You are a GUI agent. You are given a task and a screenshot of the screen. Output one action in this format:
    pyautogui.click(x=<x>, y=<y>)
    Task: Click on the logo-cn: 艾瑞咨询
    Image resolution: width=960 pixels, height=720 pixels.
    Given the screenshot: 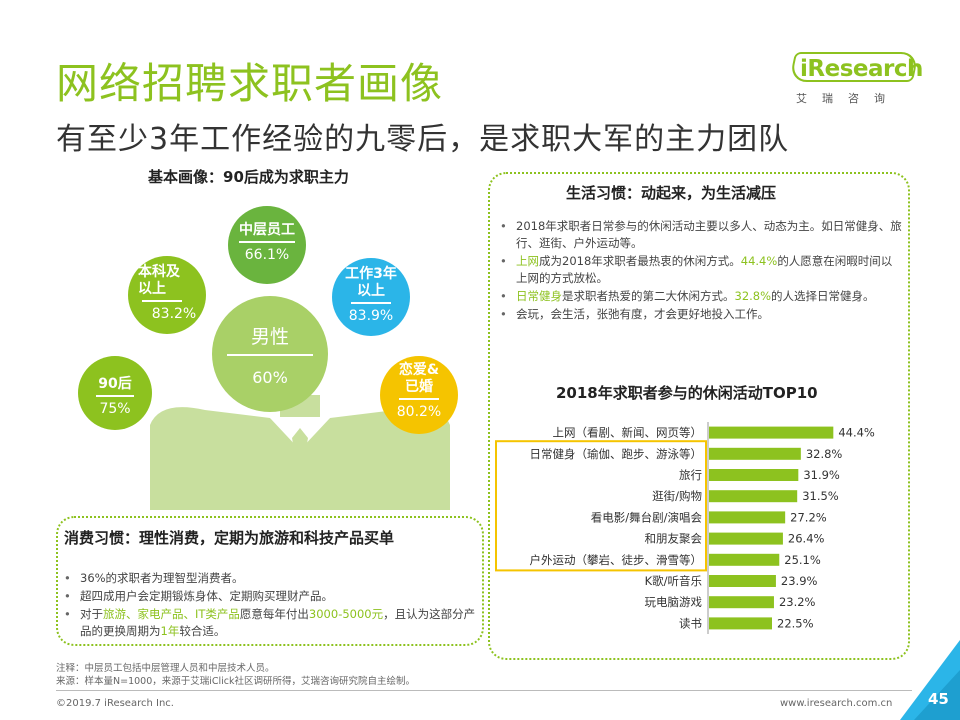 What is the action you would take?
    pyautogui.click(x=848, y=98)
    